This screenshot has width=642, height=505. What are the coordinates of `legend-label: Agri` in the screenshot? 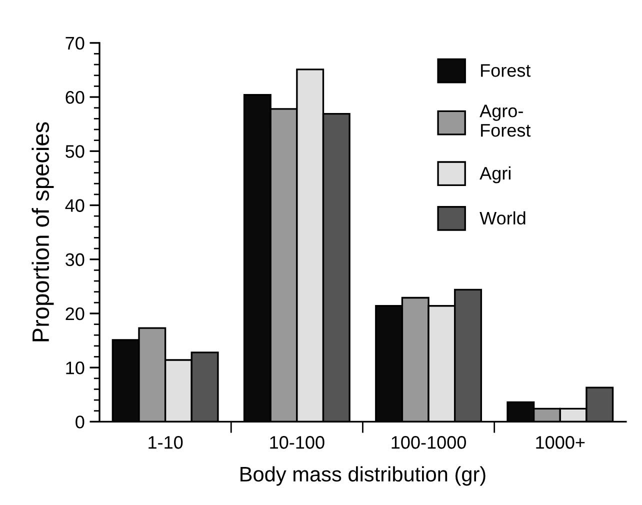 It's located at (495, 175).